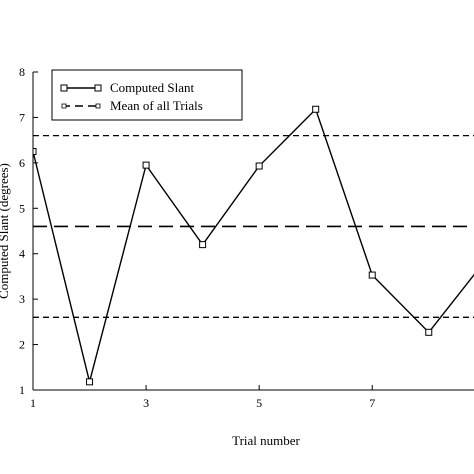 The width and height of the screenshot is (474, 474). Describe the element at coordinates (22, 72) in the screenshot. I see `y-tick-label: 8` at that location.